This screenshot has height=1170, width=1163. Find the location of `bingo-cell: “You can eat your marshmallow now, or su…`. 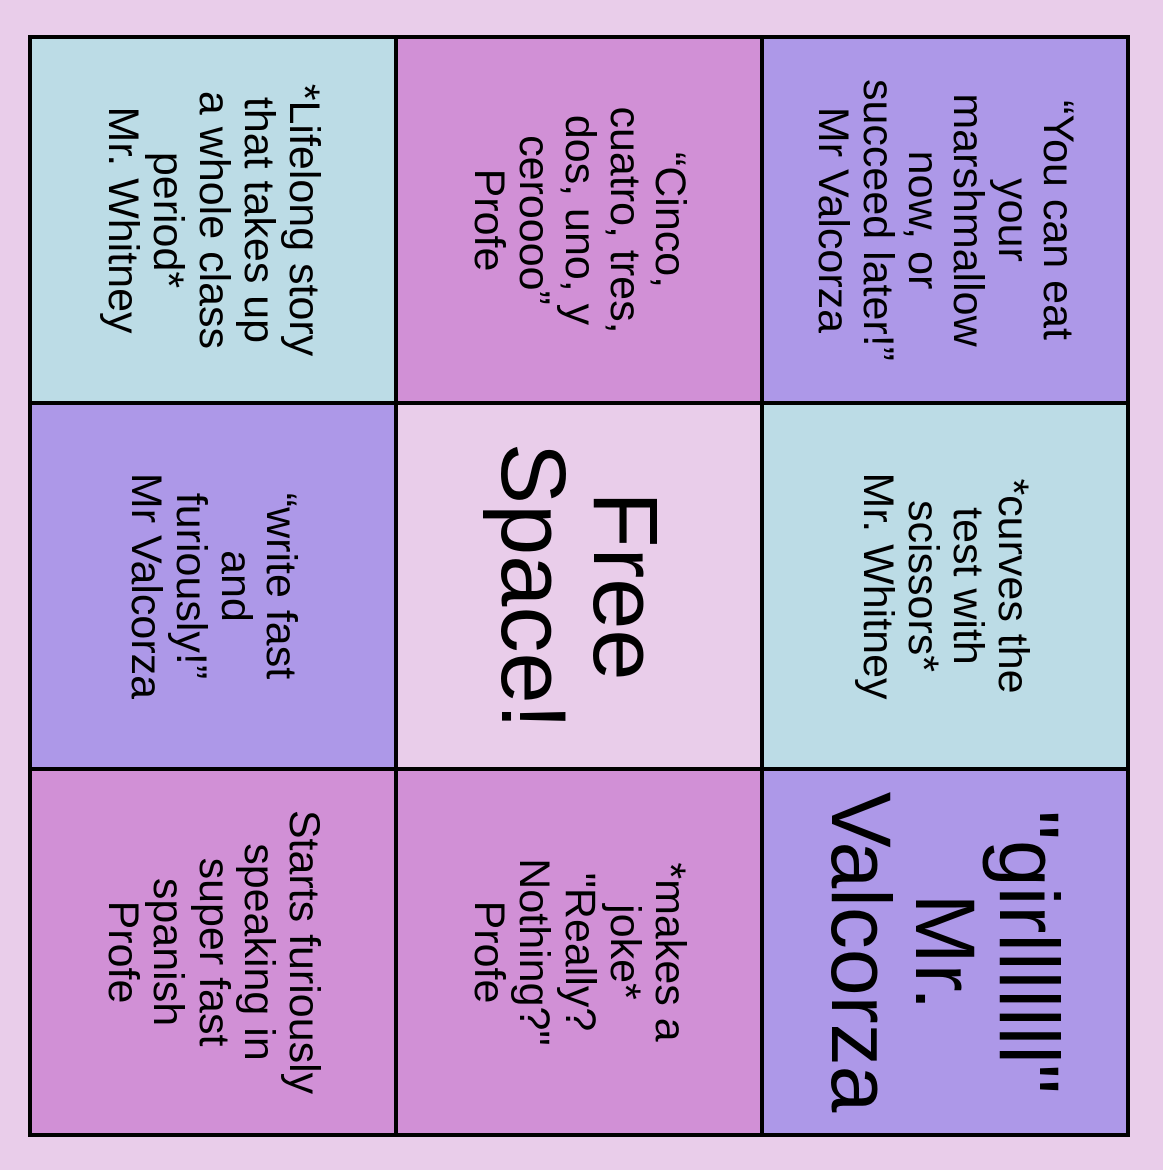

bingo-cell: “You can eat your marshmallow now, or su… is located at coordinates (945, 220).